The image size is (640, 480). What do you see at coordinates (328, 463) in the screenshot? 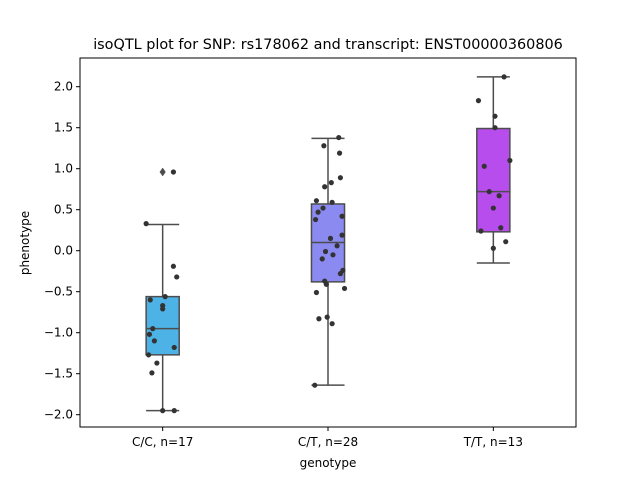
I see `x-axis-label: genotype` at bounding box center [328, 463].